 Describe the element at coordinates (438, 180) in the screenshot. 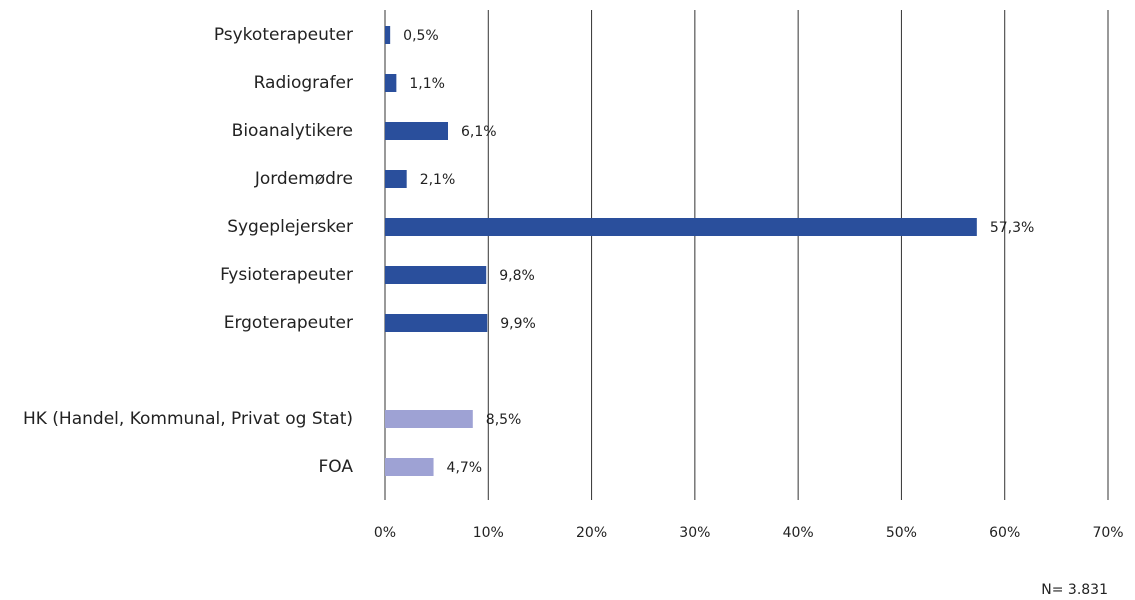

I see `value-label: 2,1%` at that location.